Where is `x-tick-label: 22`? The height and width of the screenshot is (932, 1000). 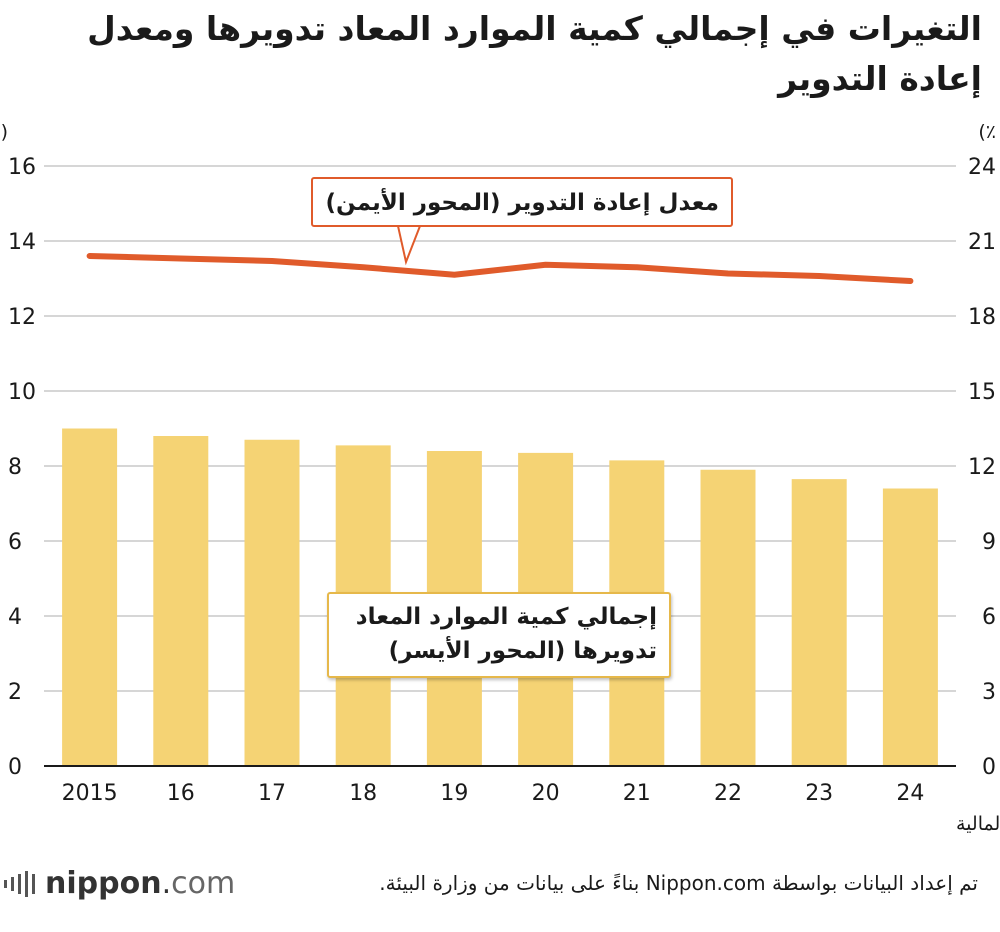
x-tick-label: 22 is located at coordinates (728, 793).